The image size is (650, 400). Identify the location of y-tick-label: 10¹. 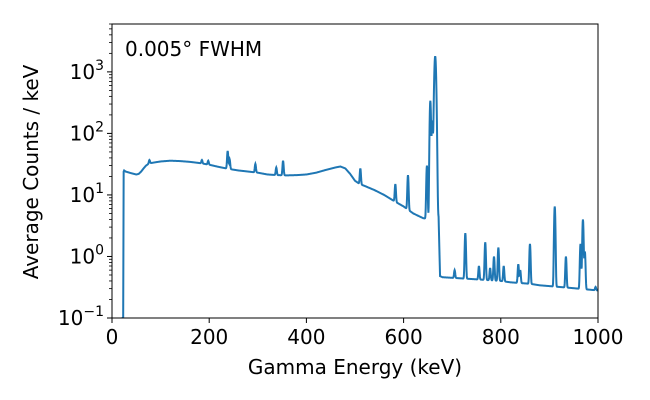
(87, 194).